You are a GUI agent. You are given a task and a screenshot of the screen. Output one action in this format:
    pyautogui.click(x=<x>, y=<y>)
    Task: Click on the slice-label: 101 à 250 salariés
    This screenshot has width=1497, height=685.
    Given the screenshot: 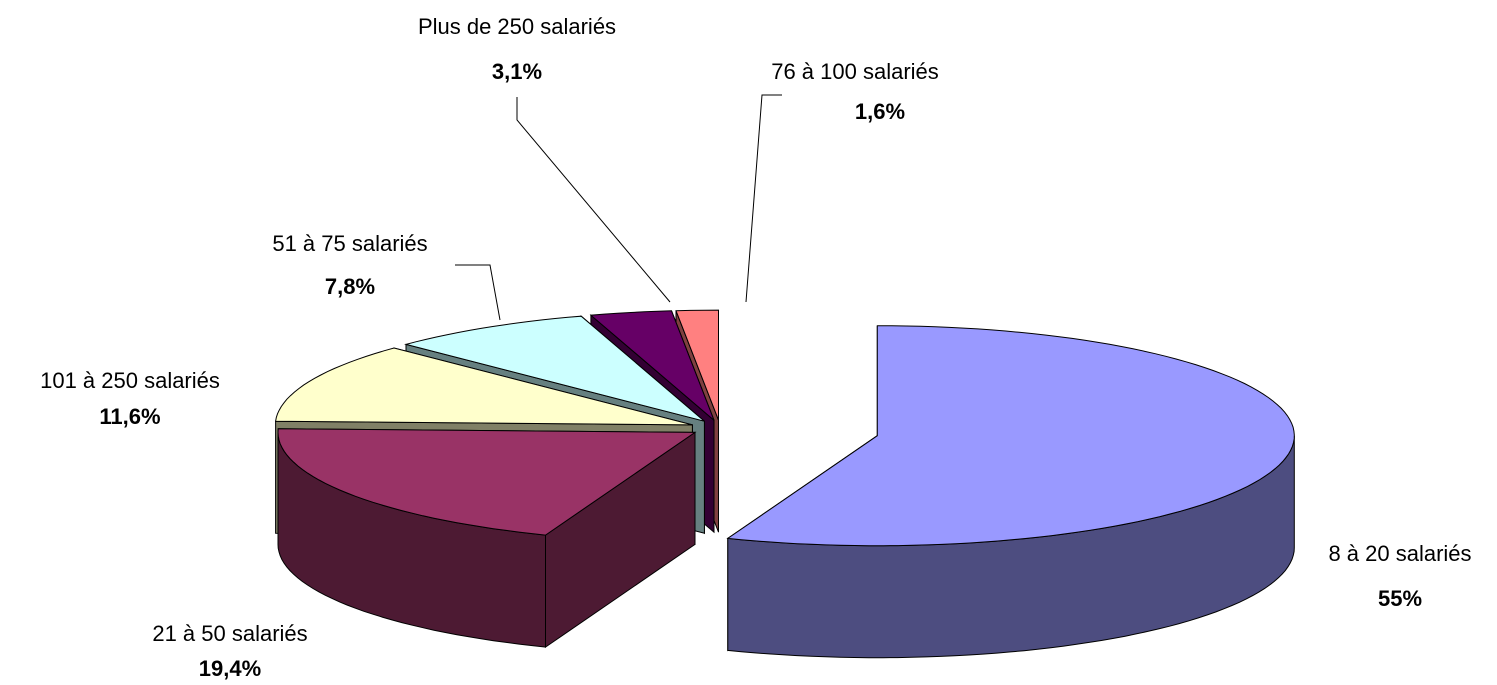 What is the action you would take?
    pyautogui.click(x=130, y=380)
    